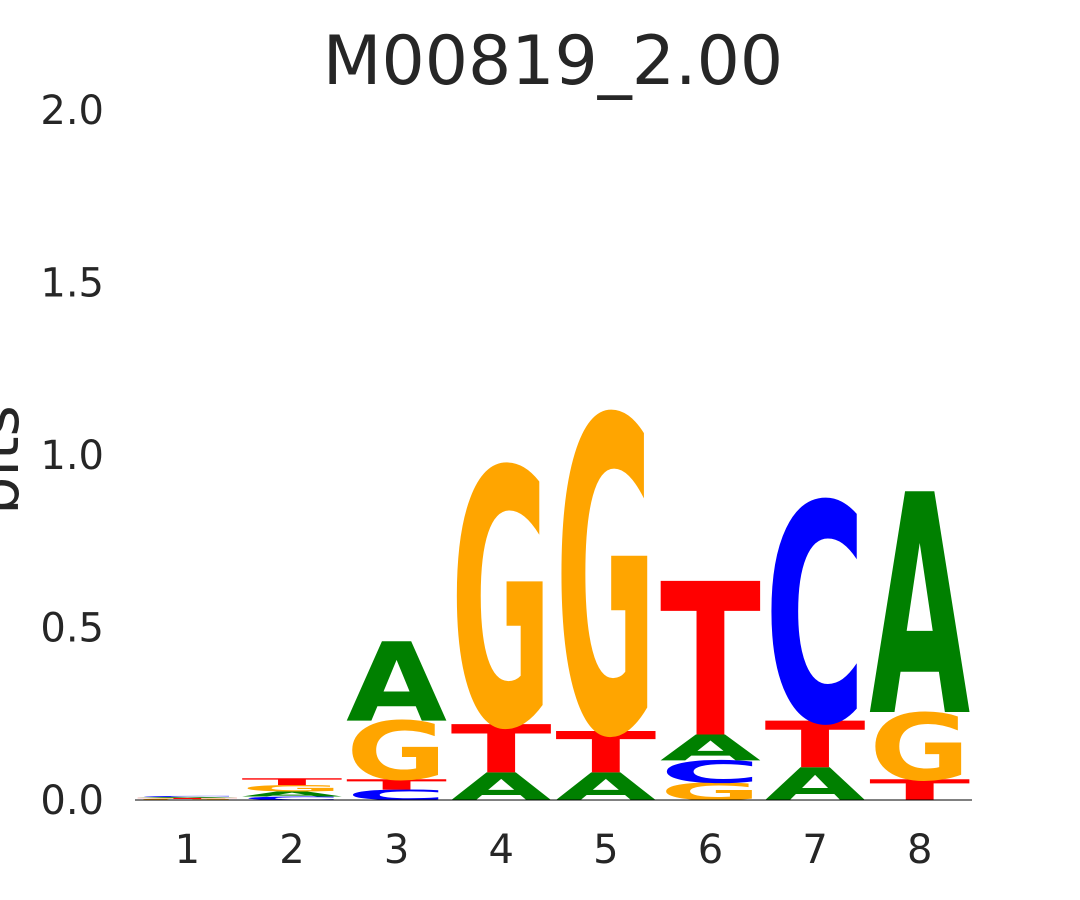  I want to click on x-tick-labels: 1 2 3 4 5 6 7 8, so click(554, 850).